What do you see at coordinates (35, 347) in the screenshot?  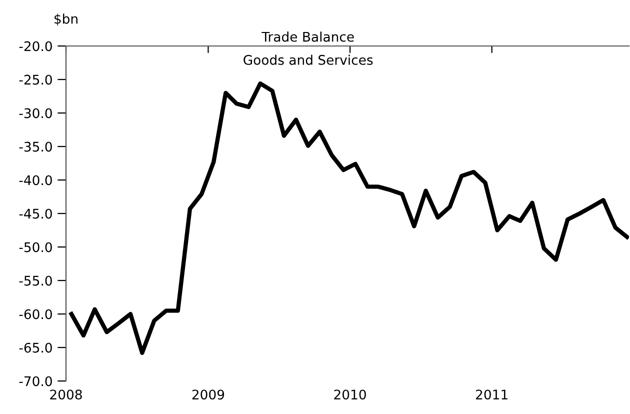 I see `y-tick-label: -65.0` at bounding box center [35, 347].